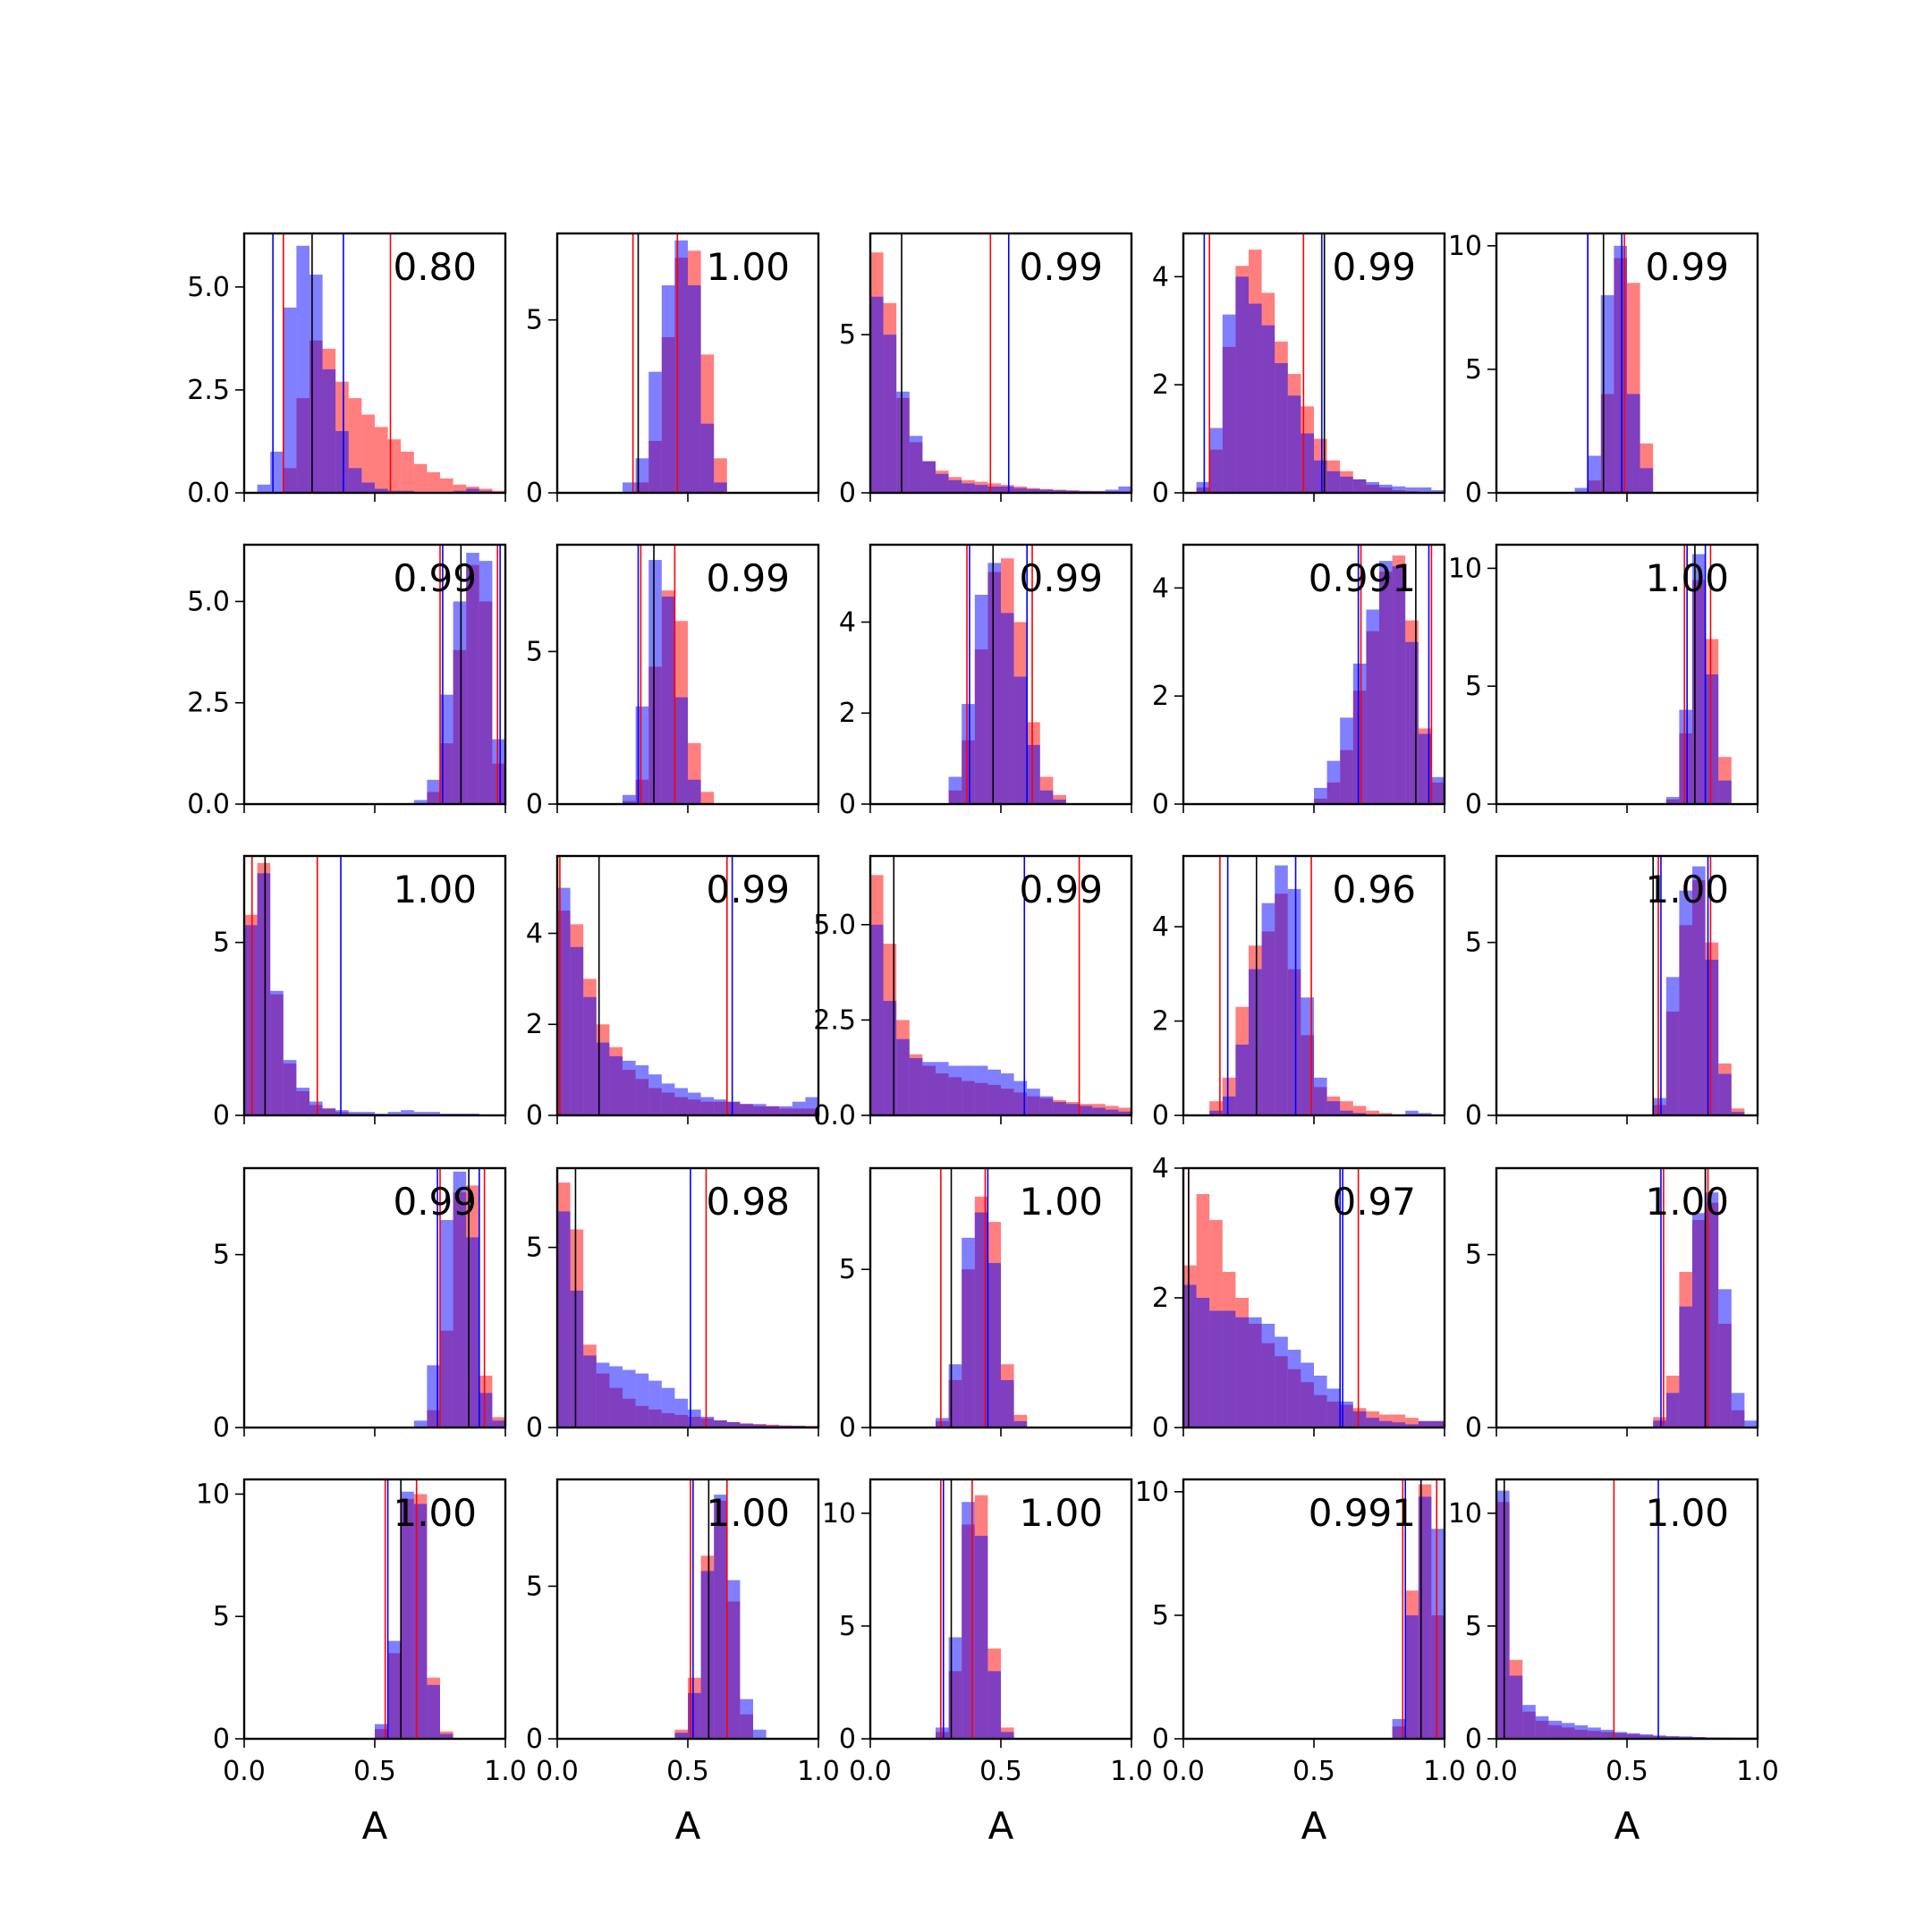 This screenshot has width=1932, height=1932. Describe the element at coordinates (673, 1305) in the screenshot. I see `panel-r3-c1: 050.98` at that location.